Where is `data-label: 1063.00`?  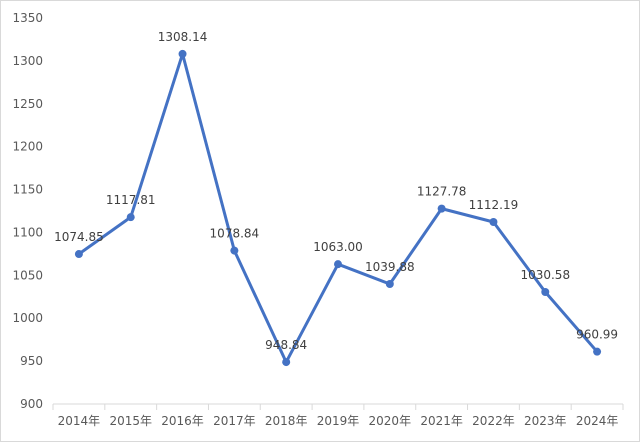
data-label: 1063.00 is located at coordinates (338, 247).